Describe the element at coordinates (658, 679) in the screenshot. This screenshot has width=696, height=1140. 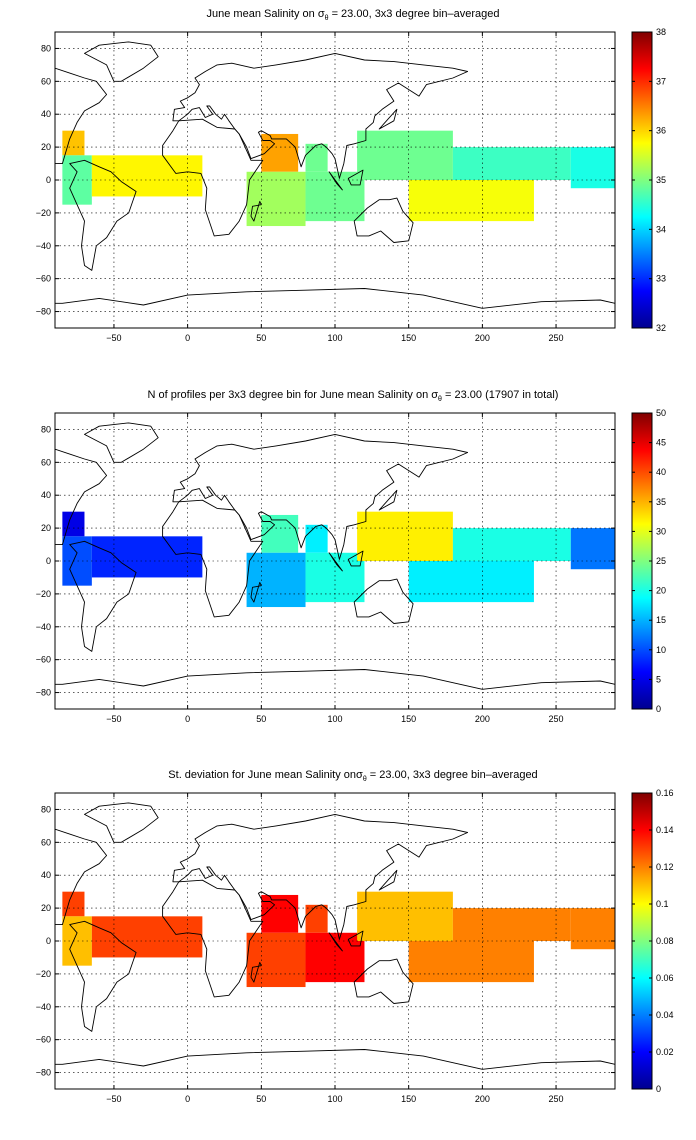
I see `colorbar-tick-label: 5` at that location.